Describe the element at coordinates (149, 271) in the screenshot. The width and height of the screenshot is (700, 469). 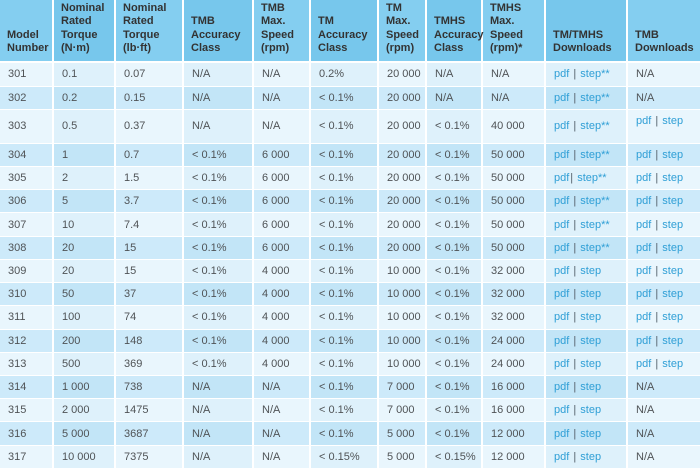
I see `cell-torque_lbft: 15` at that location.